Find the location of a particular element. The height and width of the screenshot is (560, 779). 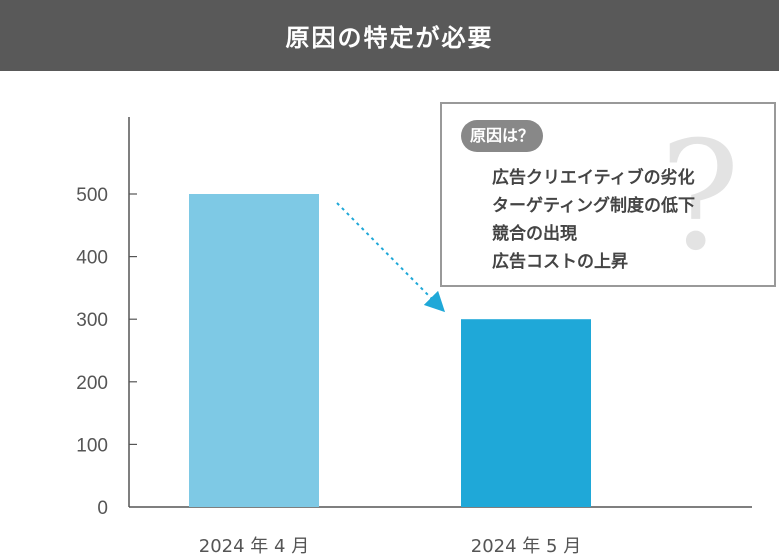

cause-list-item: ターゲティング制度の低下 is located at coordinates (593, 206).